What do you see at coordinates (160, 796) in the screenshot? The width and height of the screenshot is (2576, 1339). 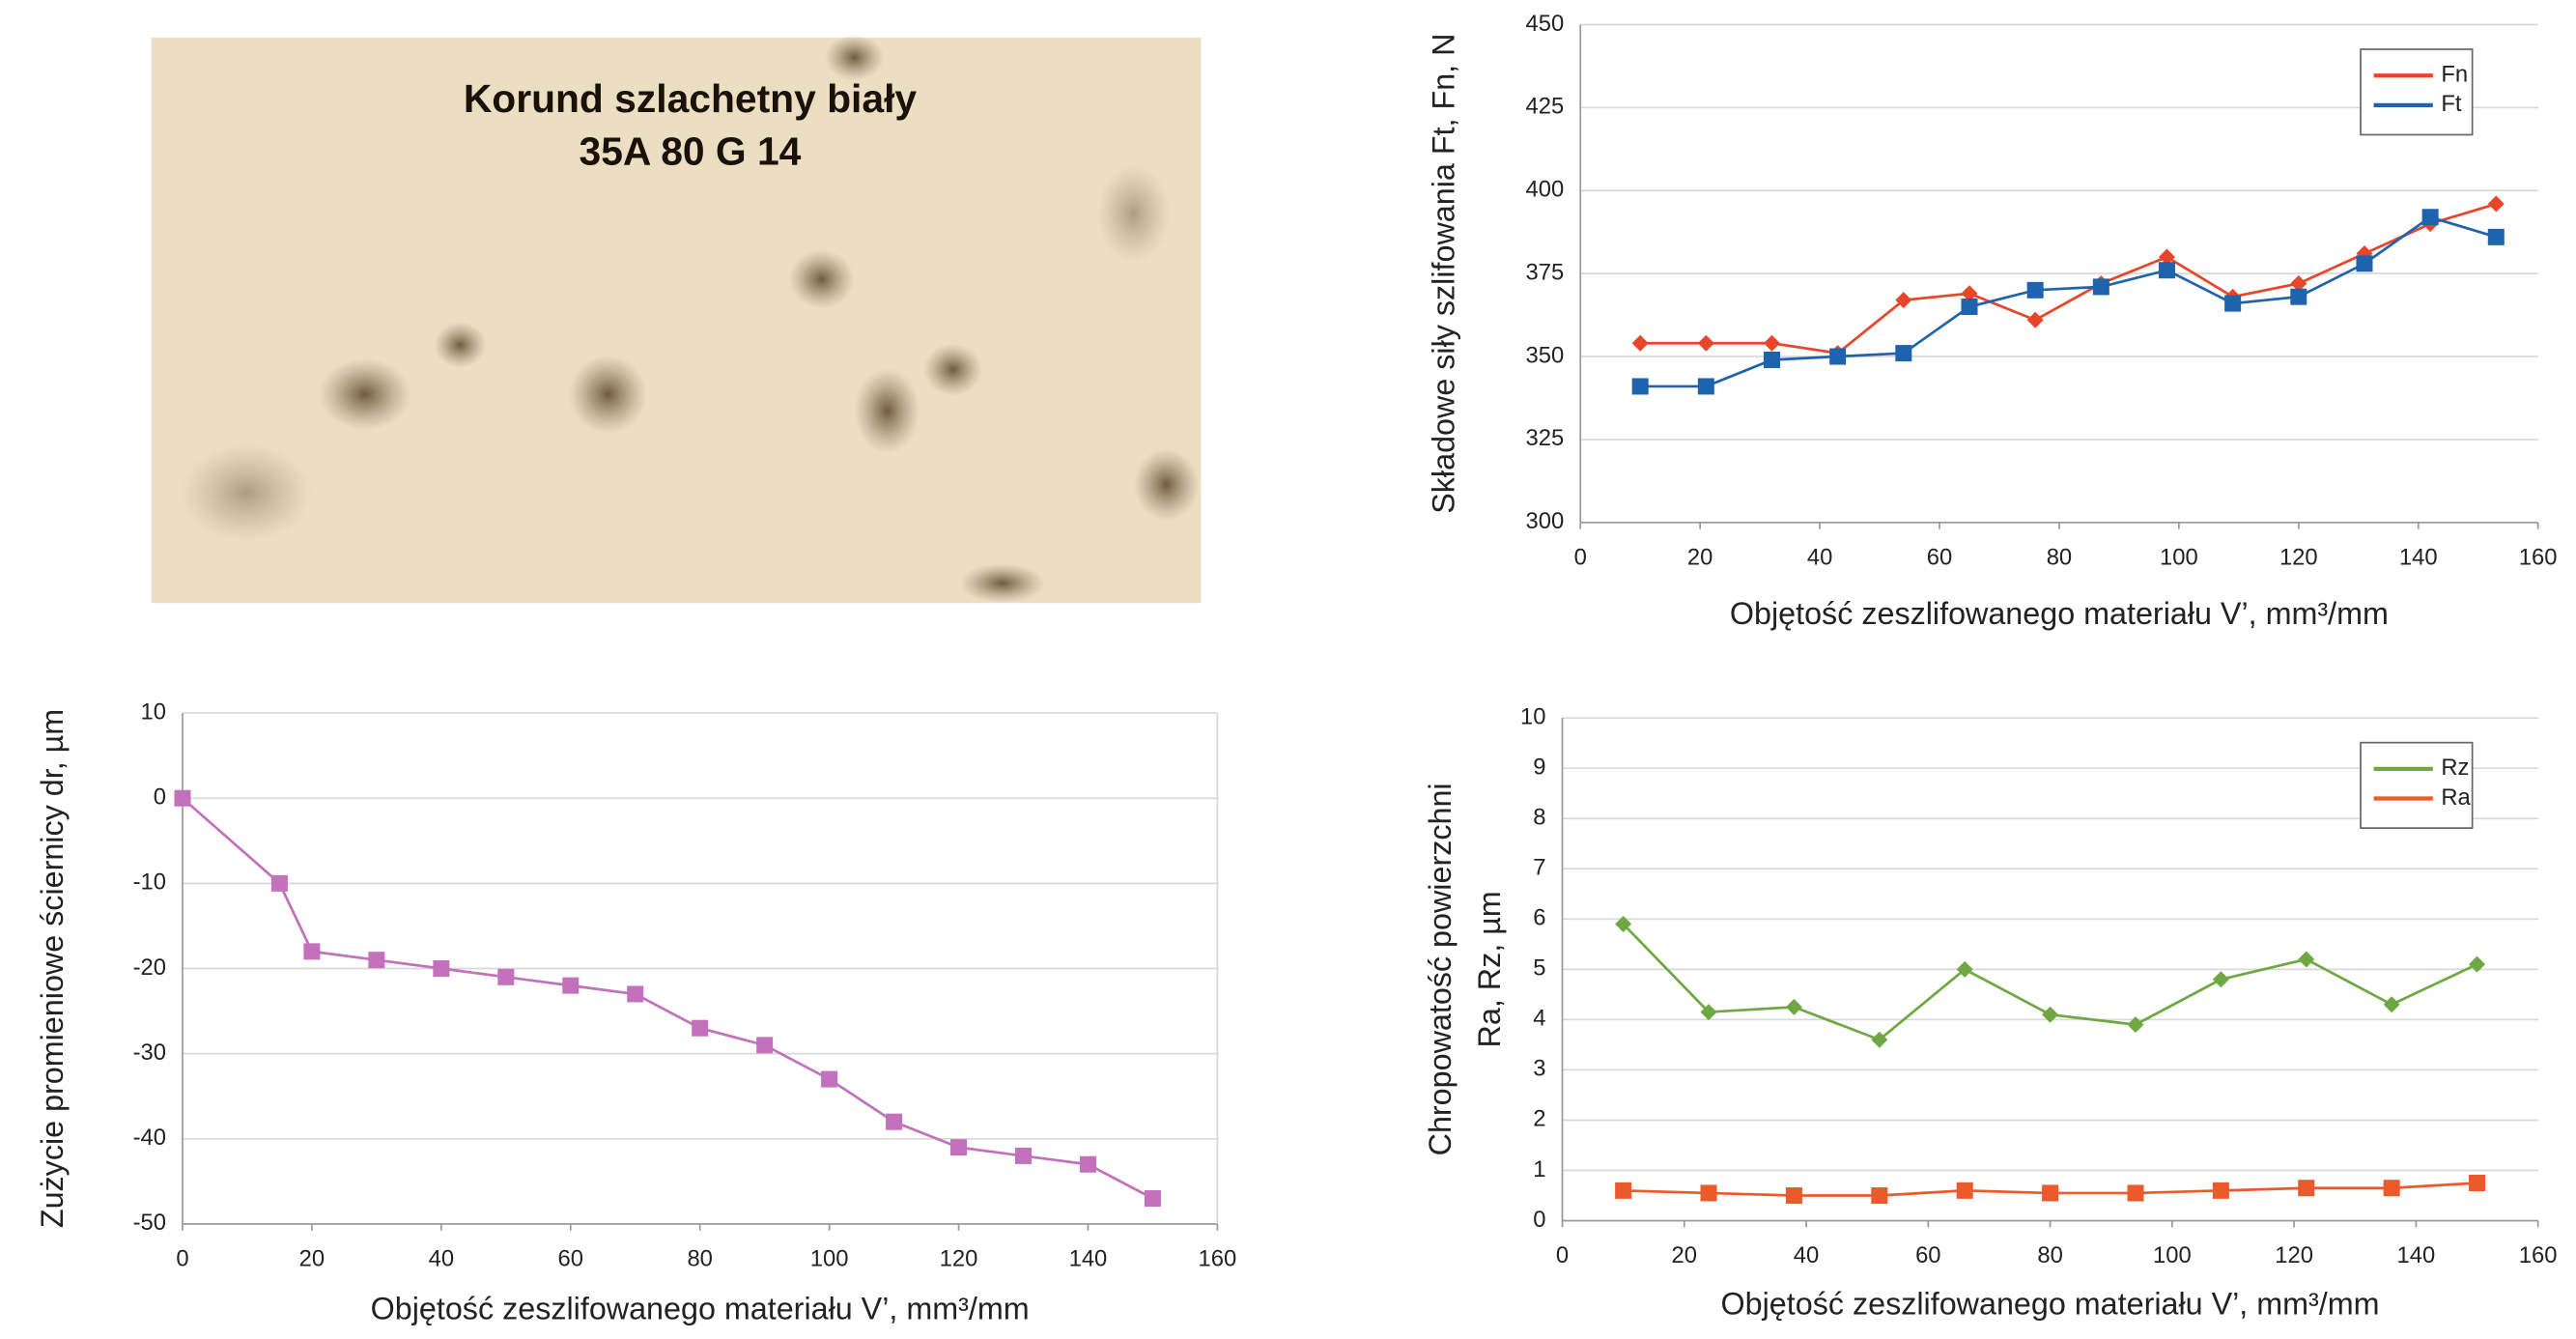 I see `y-tick-label: 0` at bounding box center [160, 796].